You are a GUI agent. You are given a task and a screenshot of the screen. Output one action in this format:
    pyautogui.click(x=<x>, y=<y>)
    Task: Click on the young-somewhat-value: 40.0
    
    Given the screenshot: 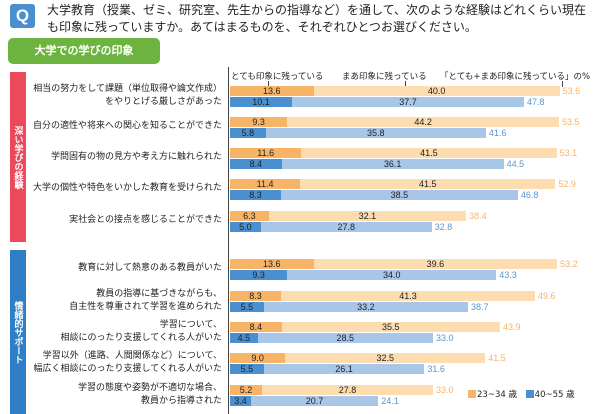 What is the action you would take?
    pyautogui.click(x=436, y=91)
    